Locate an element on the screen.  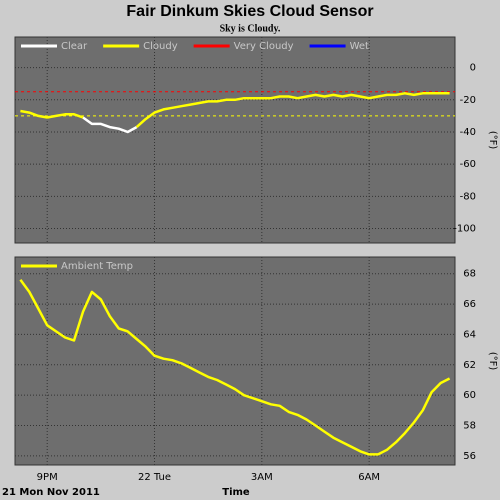
legend-label: Ambient Temp is located at coordinates (97, 266).